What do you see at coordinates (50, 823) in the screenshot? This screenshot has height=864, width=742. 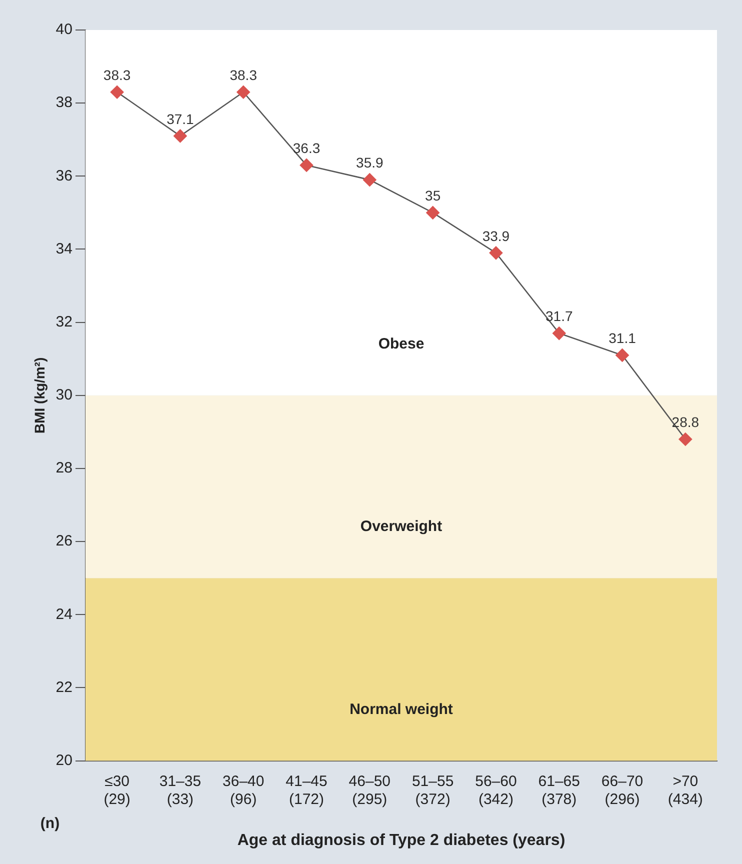 I see `text: (n)` at bounding box center [50, 823].